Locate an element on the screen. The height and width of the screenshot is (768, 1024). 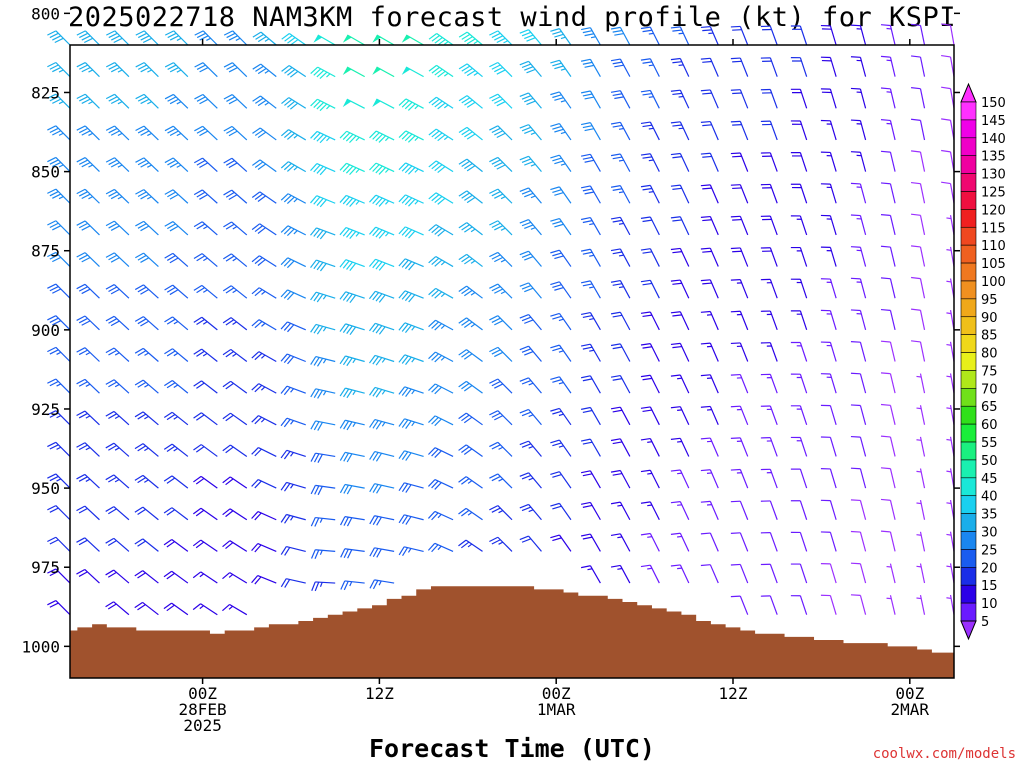
colorbar-label: 45 is located at coordinates (989, 479).